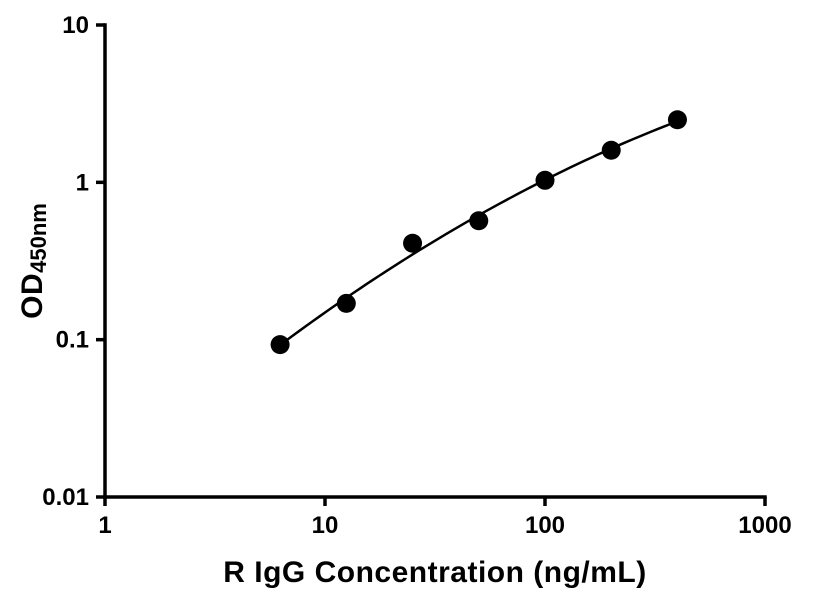  What do you see at coordinates (545, 525) in the screenshot?
I see `x-axis-tick-label: 100` at bounding box center [545, 525].